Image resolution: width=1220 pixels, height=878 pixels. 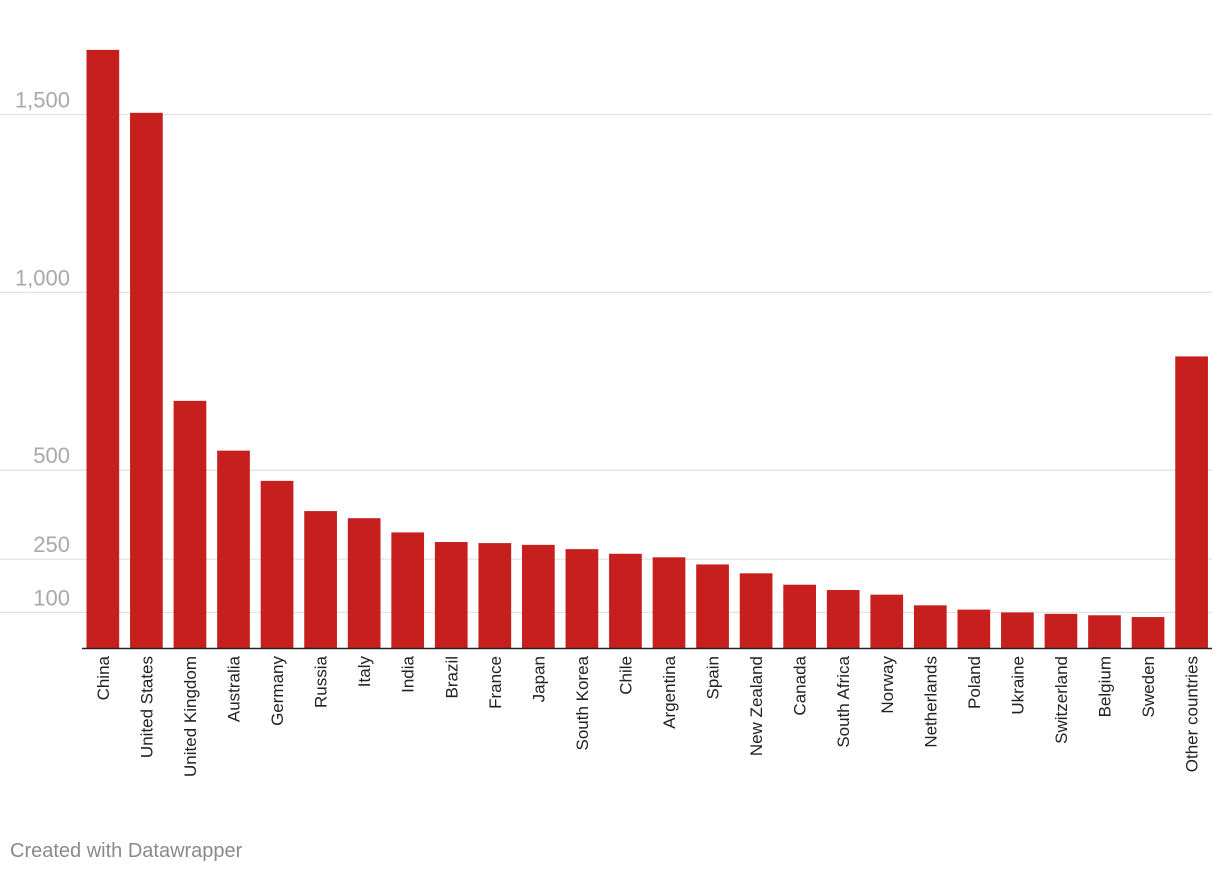 What do you see at coordinates (1017, 685) in the screenshot?
I see `x-tick-label: Ukraine` at bounding box center [1017, 685].